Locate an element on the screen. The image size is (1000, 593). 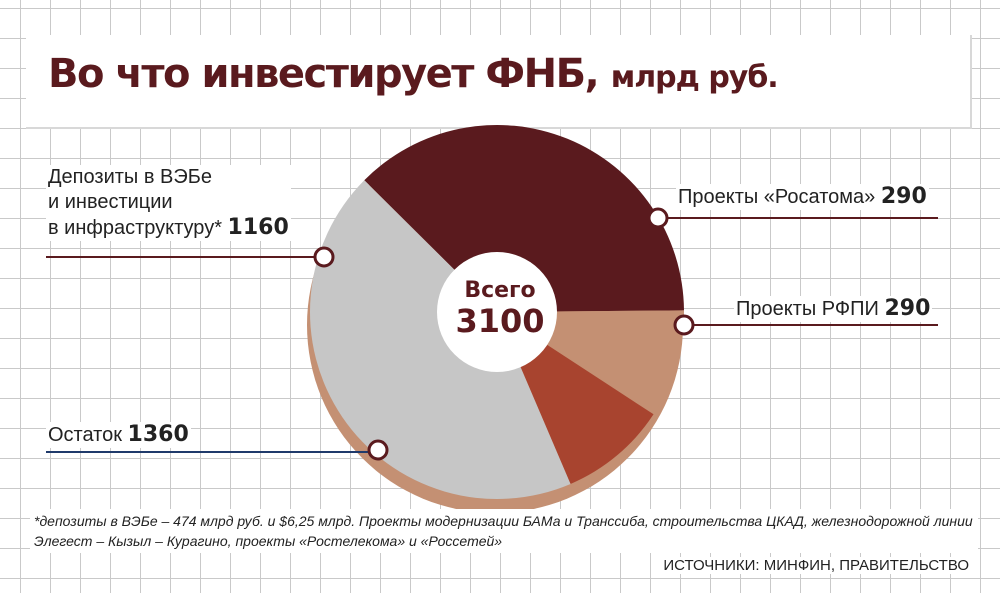
value-deposits: 1160 is located at coordinates (258, 227).